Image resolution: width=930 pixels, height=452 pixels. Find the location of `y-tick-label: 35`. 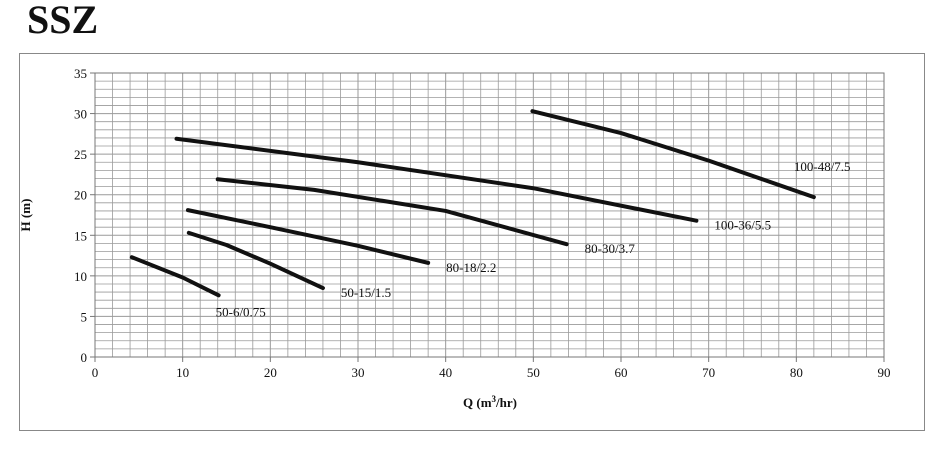

y-tick-label: 35 is located at coordinates (80, 73).